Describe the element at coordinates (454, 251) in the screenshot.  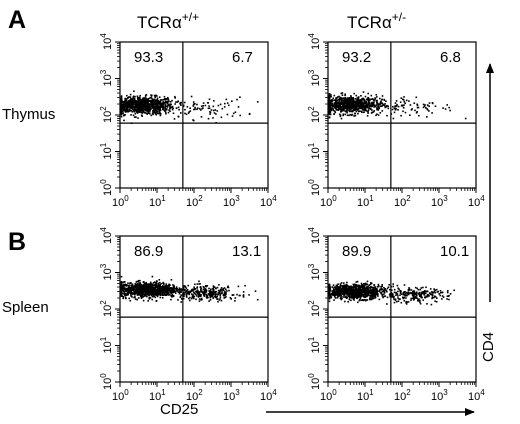
I see `quadrant-value-upper-right: 10.1` at that location.